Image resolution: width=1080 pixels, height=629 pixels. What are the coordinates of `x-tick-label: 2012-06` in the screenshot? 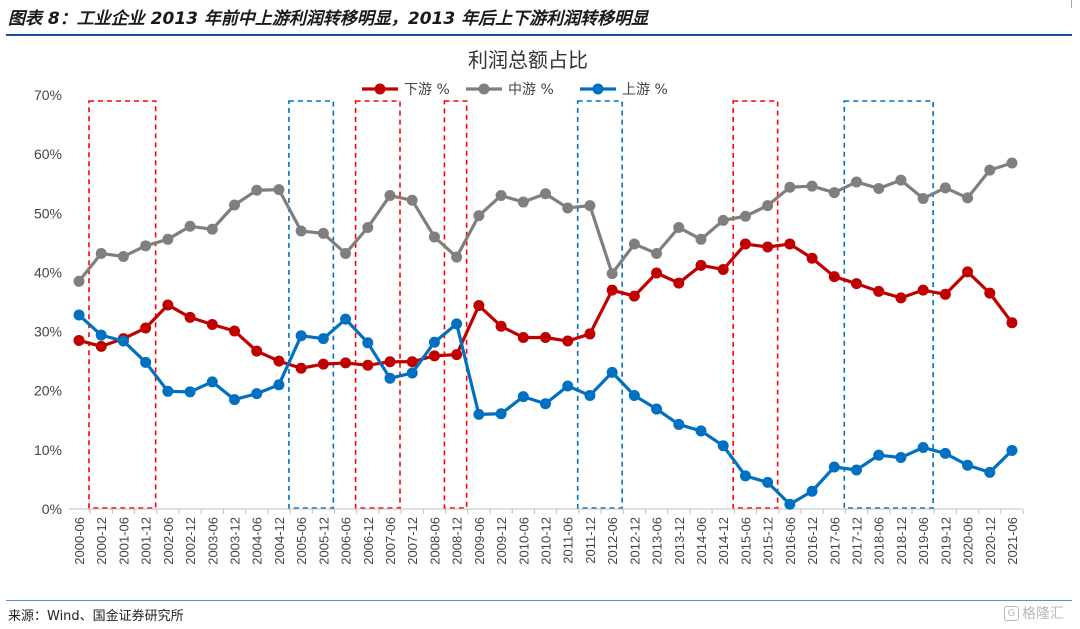 It's located at (612, 541).